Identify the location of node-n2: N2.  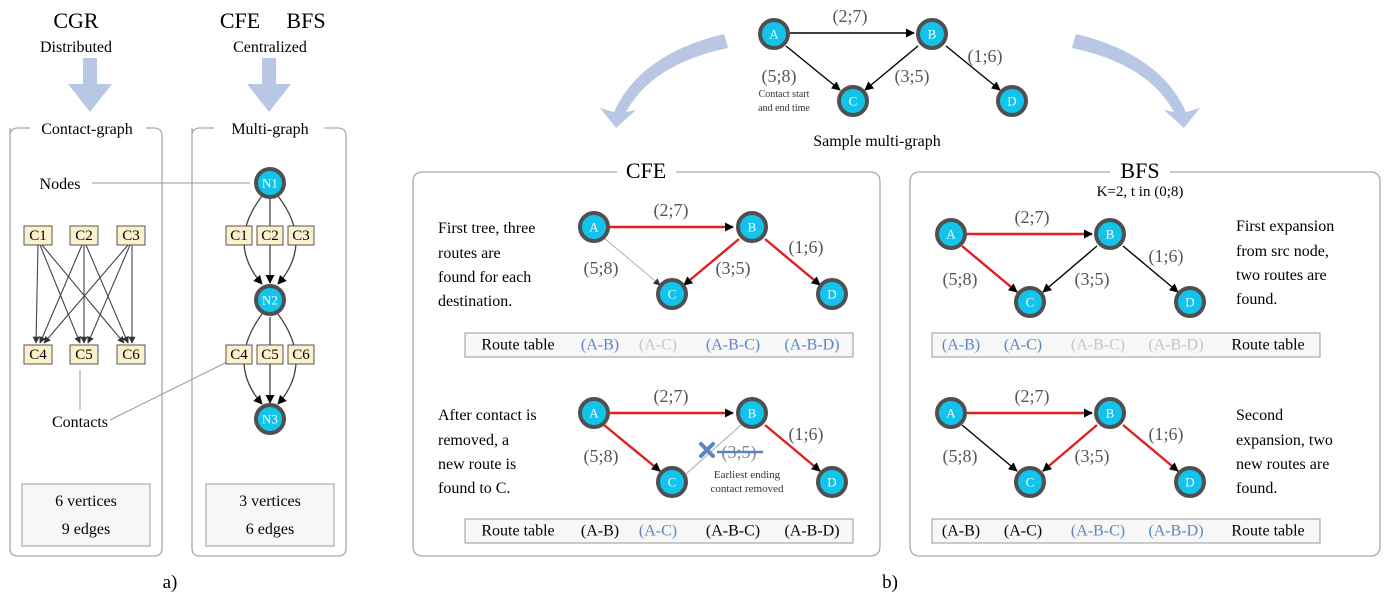
(270, 300).